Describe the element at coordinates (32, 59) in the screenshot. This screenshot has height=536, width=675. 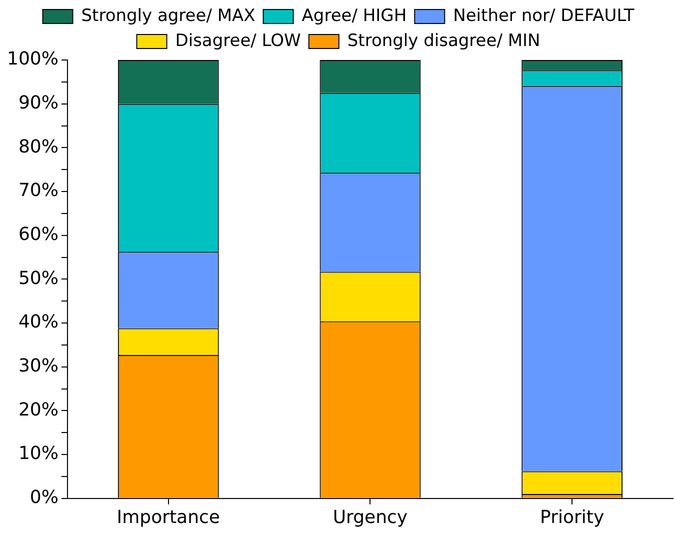
I see `y-tick-label: 100%` at that location.